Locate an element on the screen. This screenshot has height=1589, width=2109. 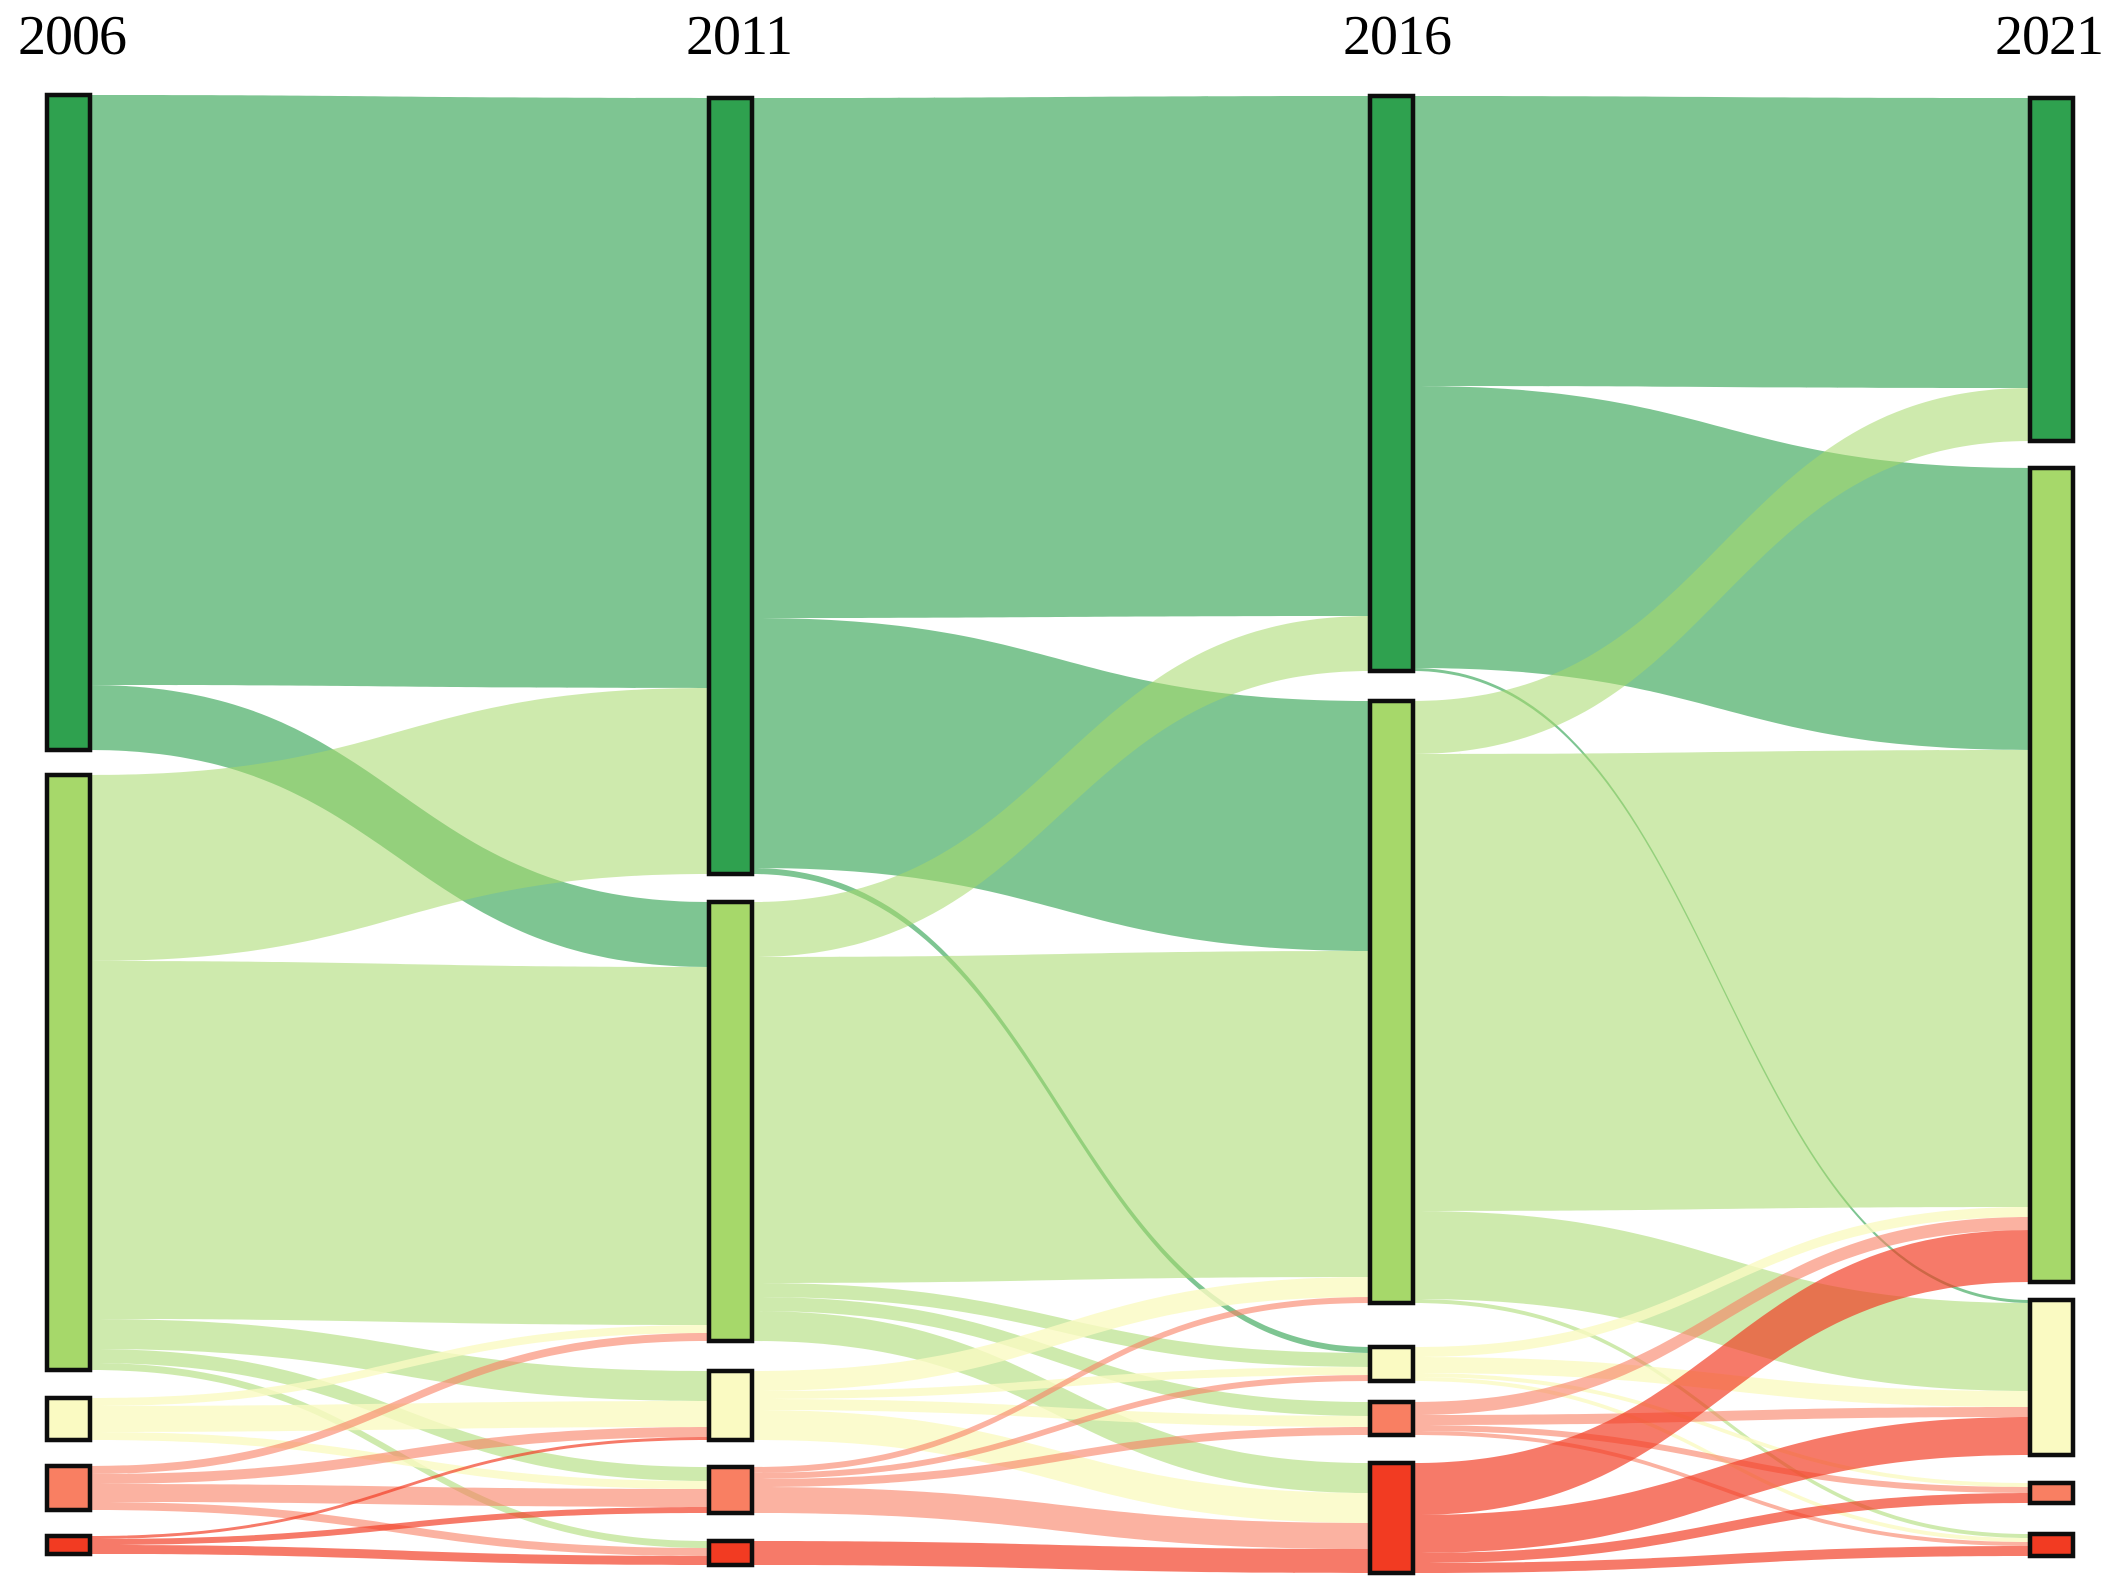
flow-2016-light-green-to-2021-pale-yellow is located at coordinates (1721, 1301).